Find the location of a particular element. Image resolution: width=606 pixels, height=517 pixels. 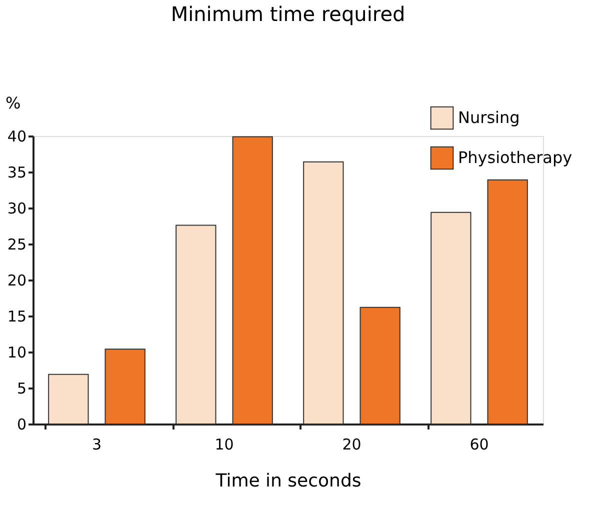

x-tick-label: 10 is located at coordinates (224, 445).